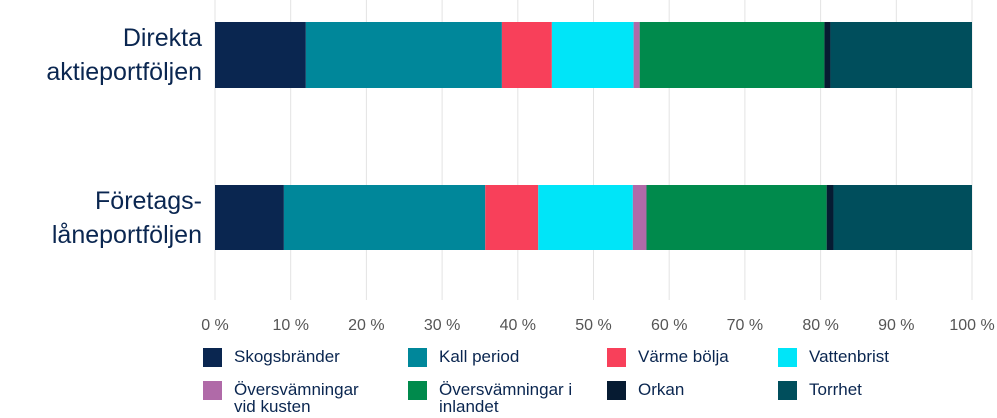 Image resolution: width=997 pixels, height=418 pixels. What do you see at coordinates (479, 356) in the screenshot?
I see `legend-label: Kall period` at bounding box center [479, 356].